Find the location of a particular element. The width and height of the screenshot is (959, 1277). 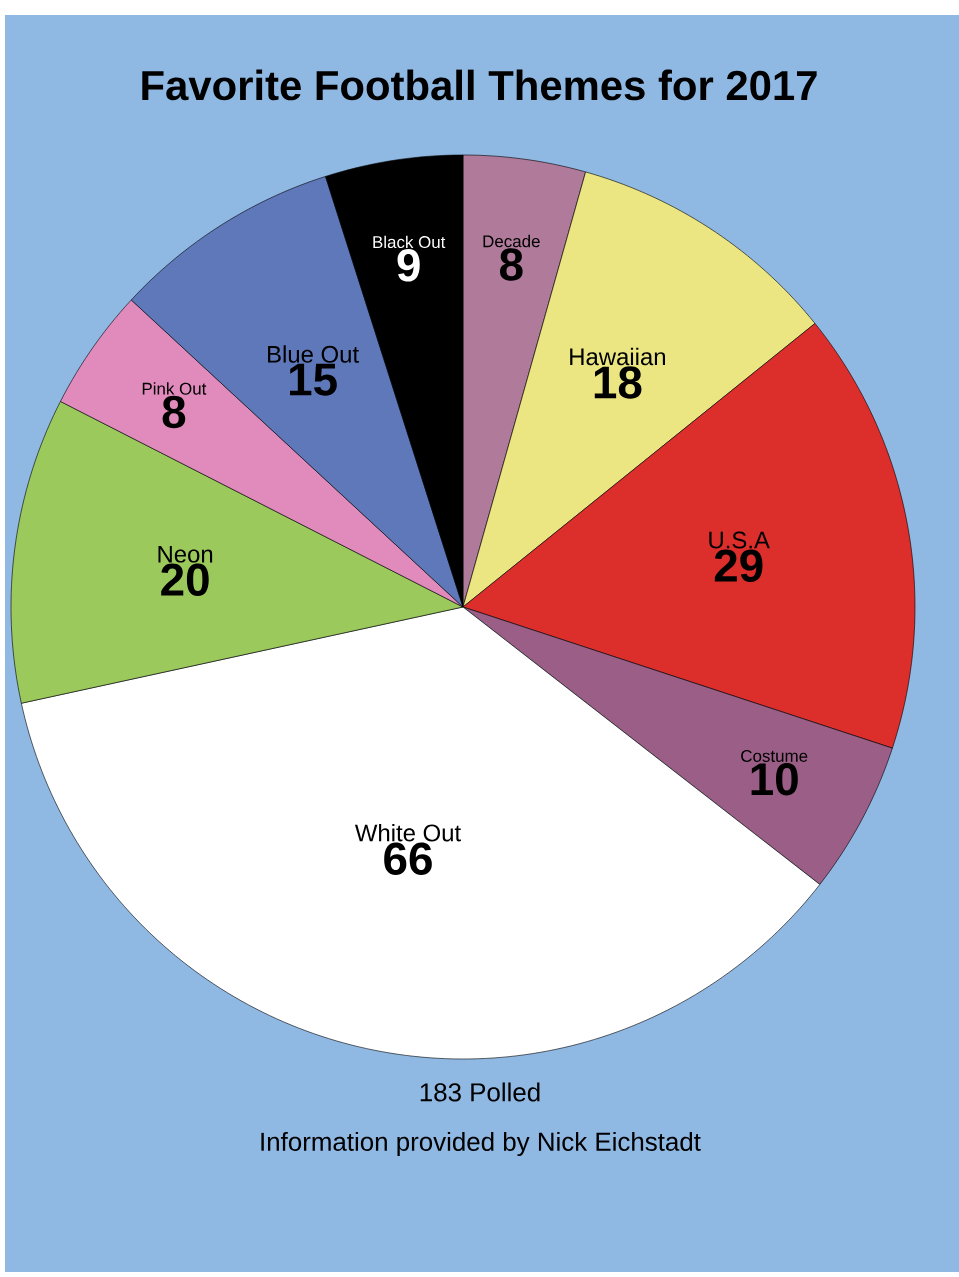

slice-label: Pink Out is located at coordinates (174, 388).